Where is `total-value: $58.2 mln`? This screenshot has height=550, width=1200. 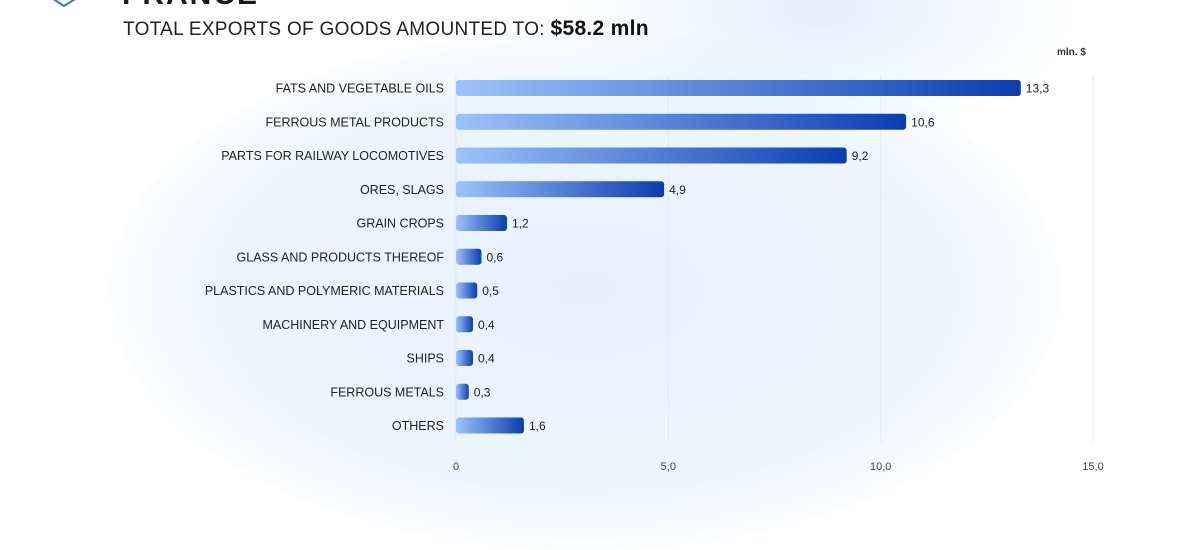
total-value: $58.2 mln is located at coordinates (599, 28).